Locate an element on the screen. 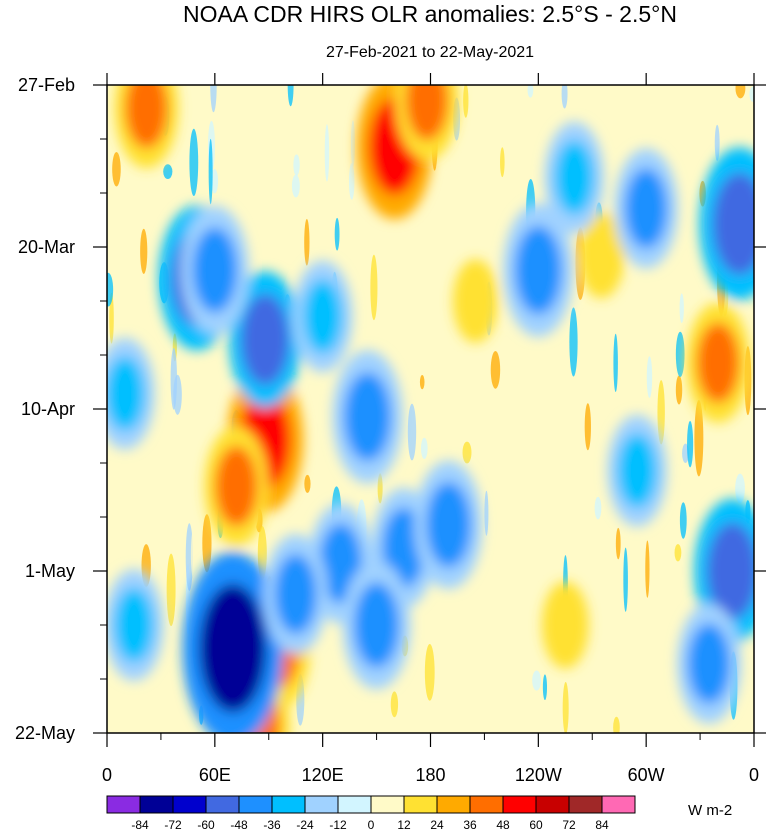  y-tick-label: 22-May is located at coordinates (45, 733).